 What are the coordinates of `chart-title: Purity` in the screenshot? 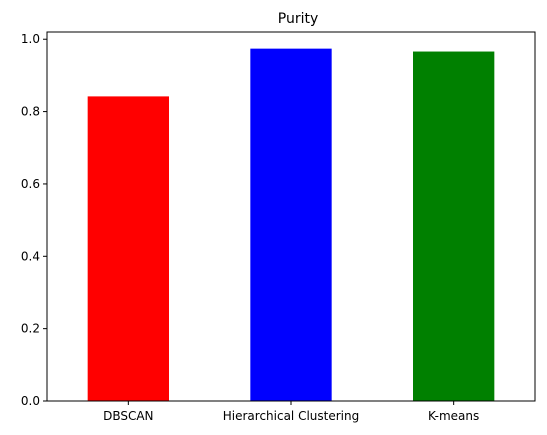 It's located at (298, 19).